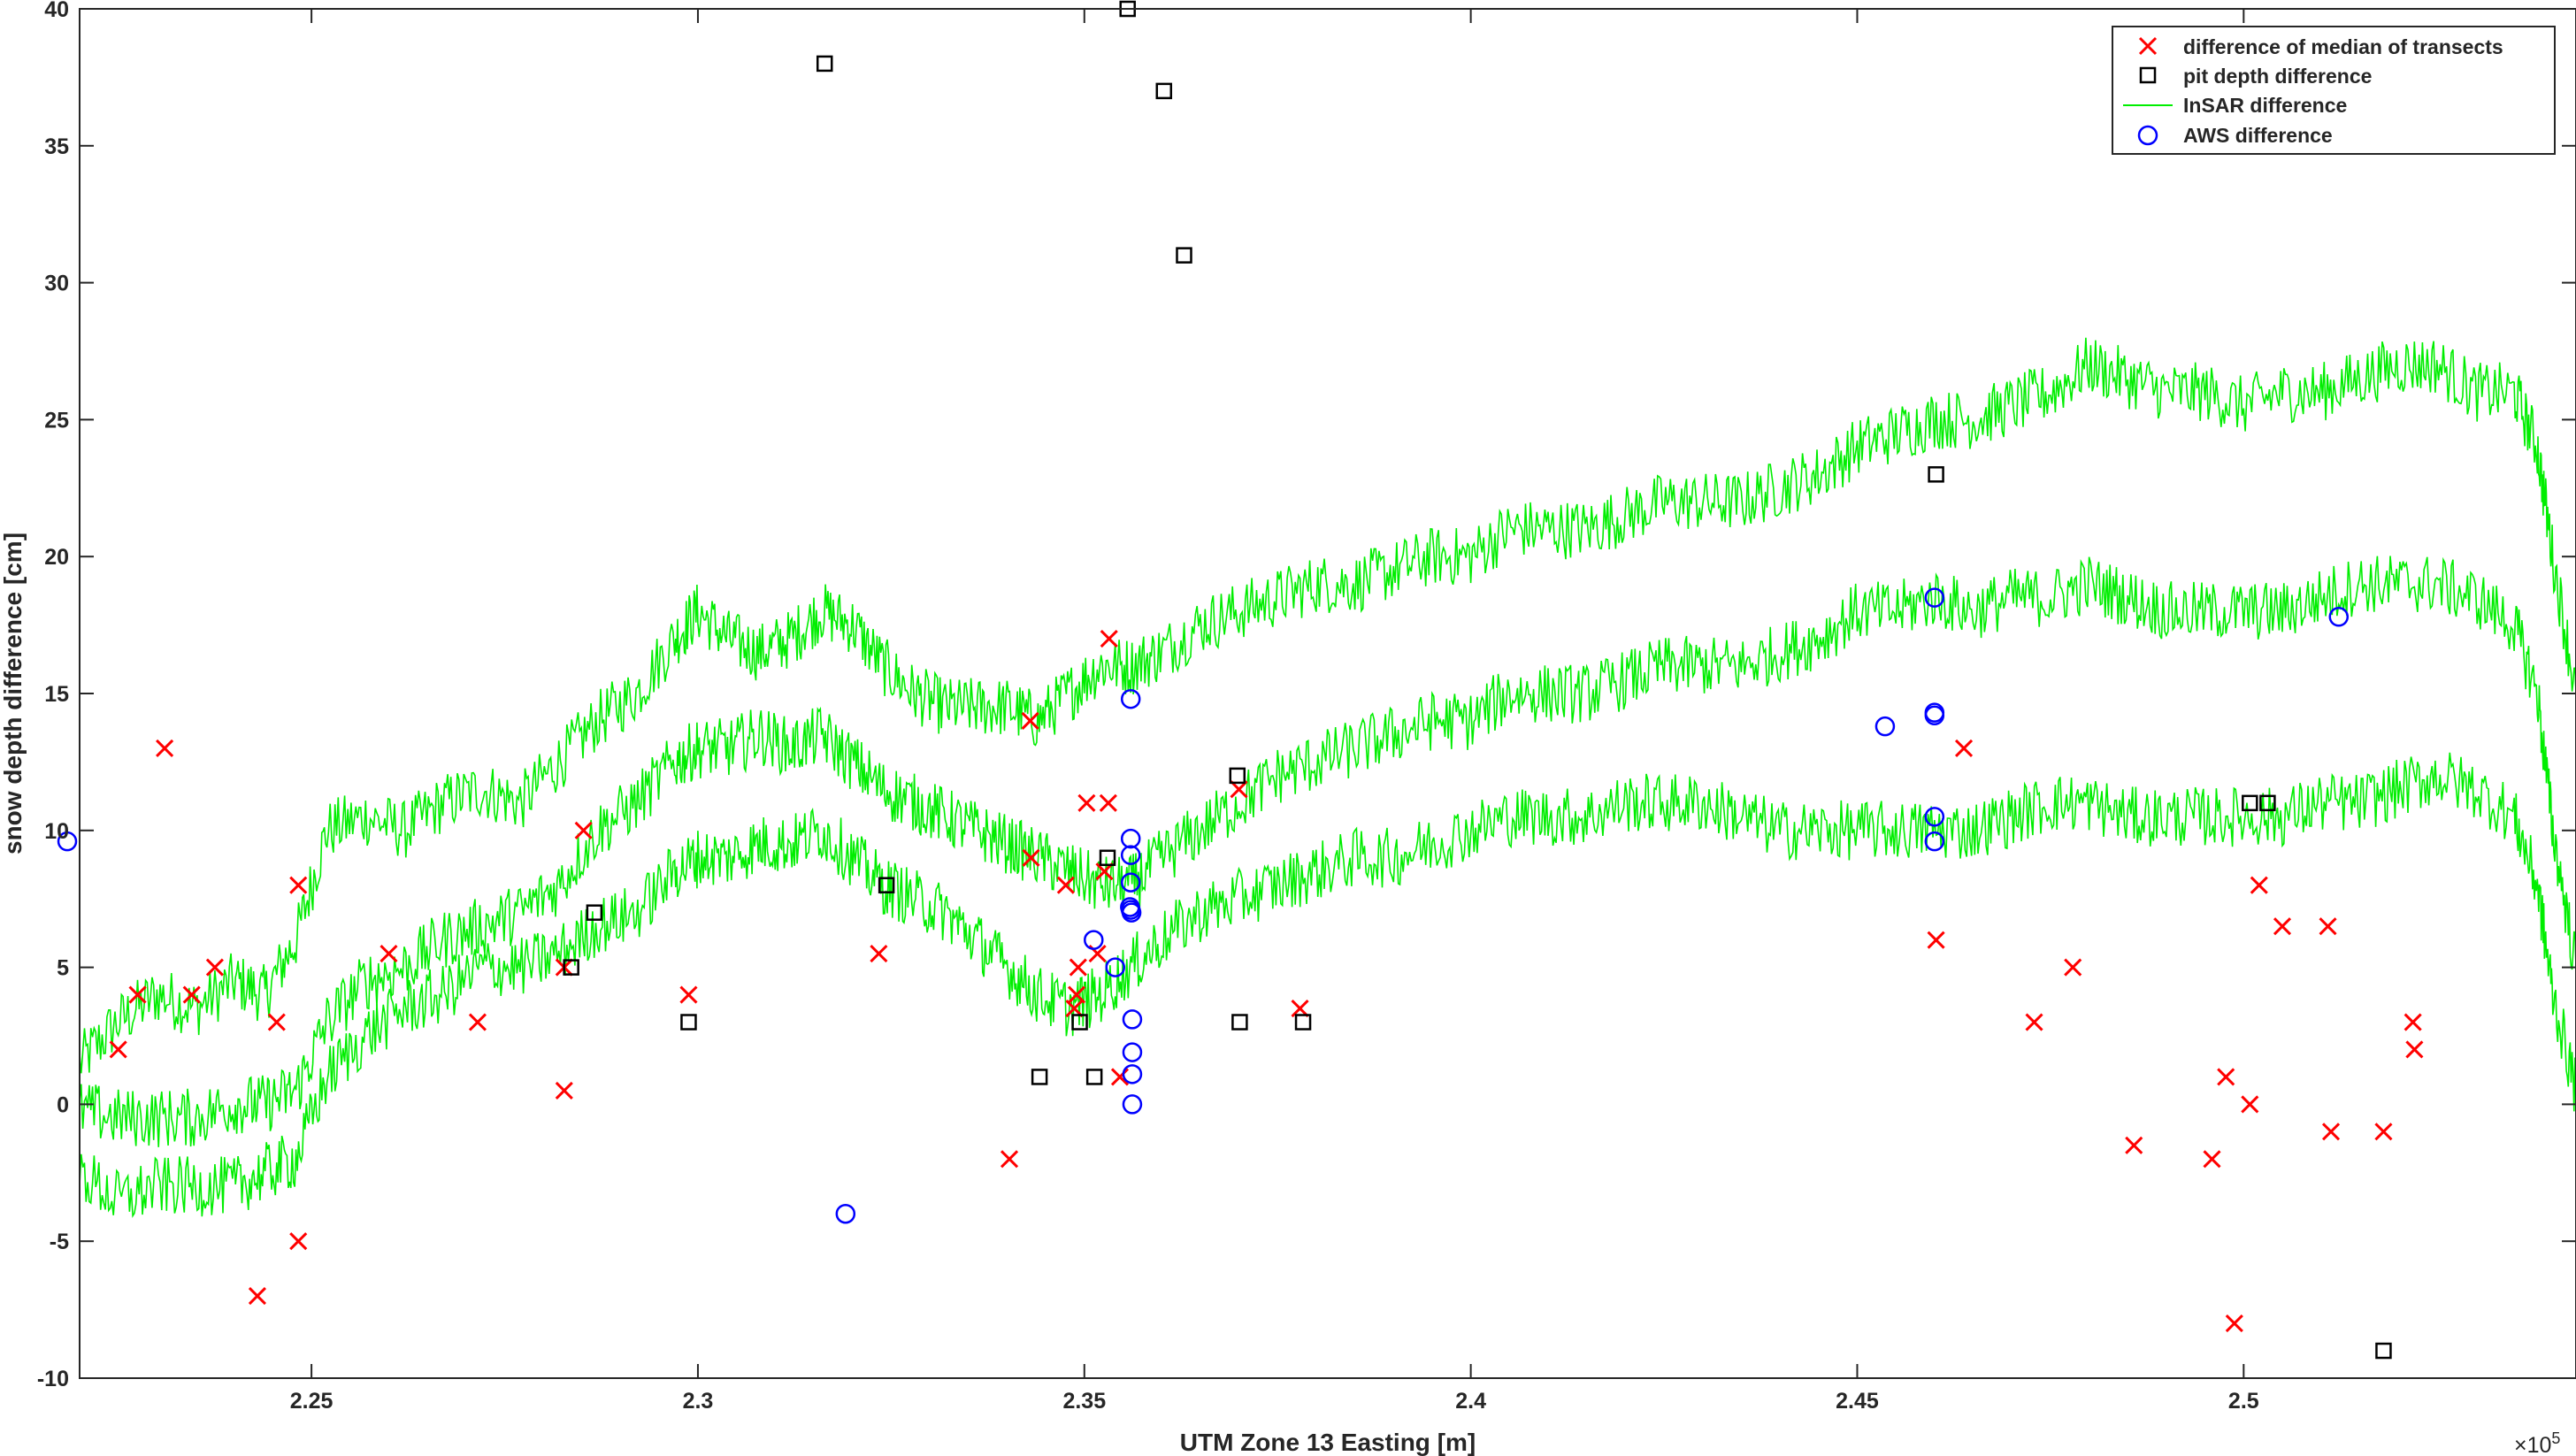  I want to click on y-tick-label: 30, so click(56, 284).